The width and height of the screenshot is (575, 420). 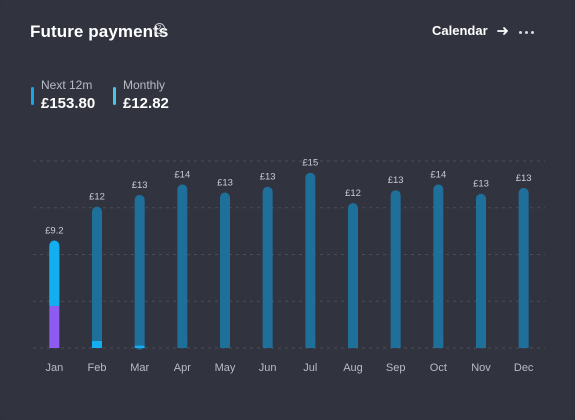 I want to click on bar-nov, so click(x=481, y=270).